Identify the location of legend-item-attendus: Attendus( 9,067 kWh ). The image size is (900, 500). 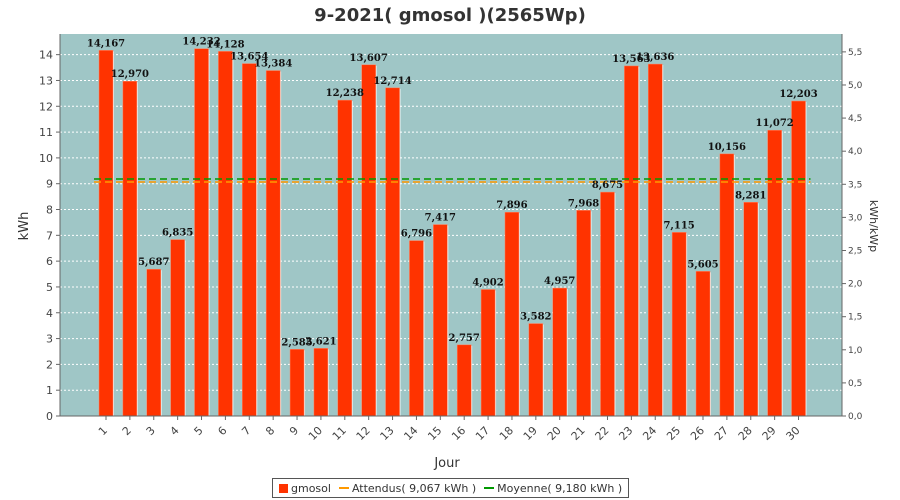
(407, 488).